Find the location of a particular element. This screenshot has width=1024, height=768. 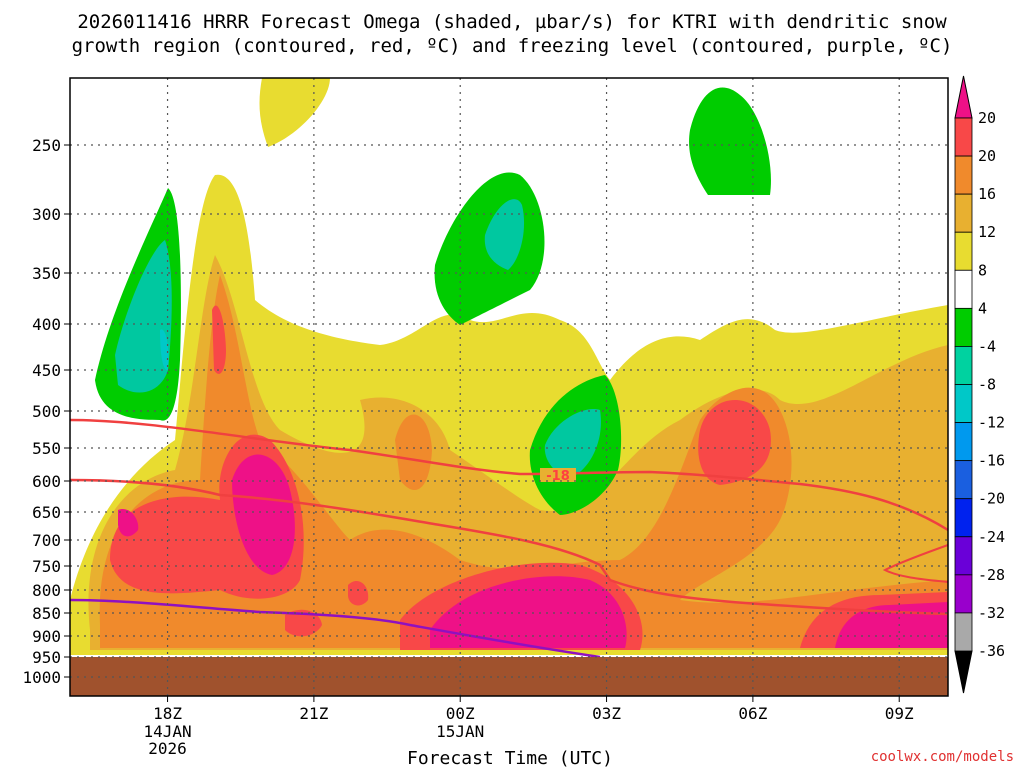

colorbar-label--20: -20 is located at coordinates (991, 499).